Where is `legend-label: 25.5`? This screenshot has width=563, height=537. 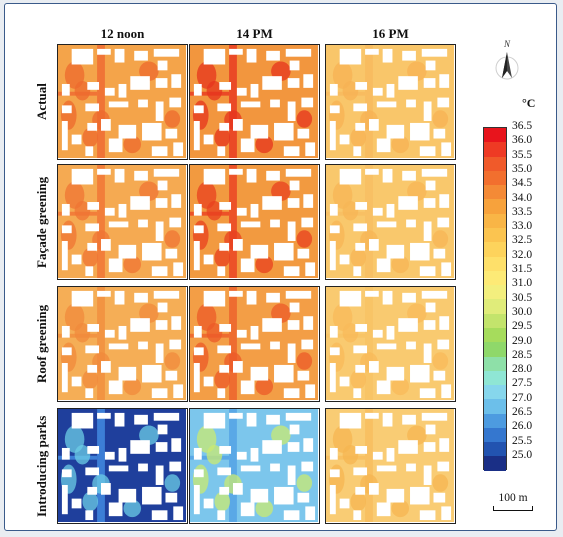 legend-label: 25.5 is located at coordinates (522, 440).